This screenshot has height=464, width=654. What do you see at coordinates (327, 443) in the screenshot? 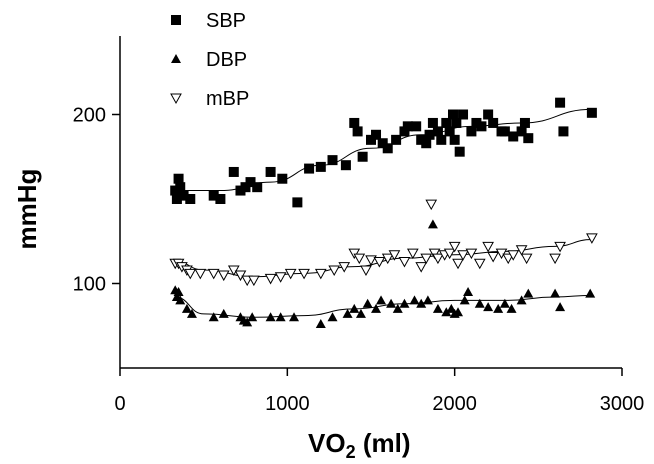
I see `x-axis-title-main: VO` at bounding box center [327, 443].